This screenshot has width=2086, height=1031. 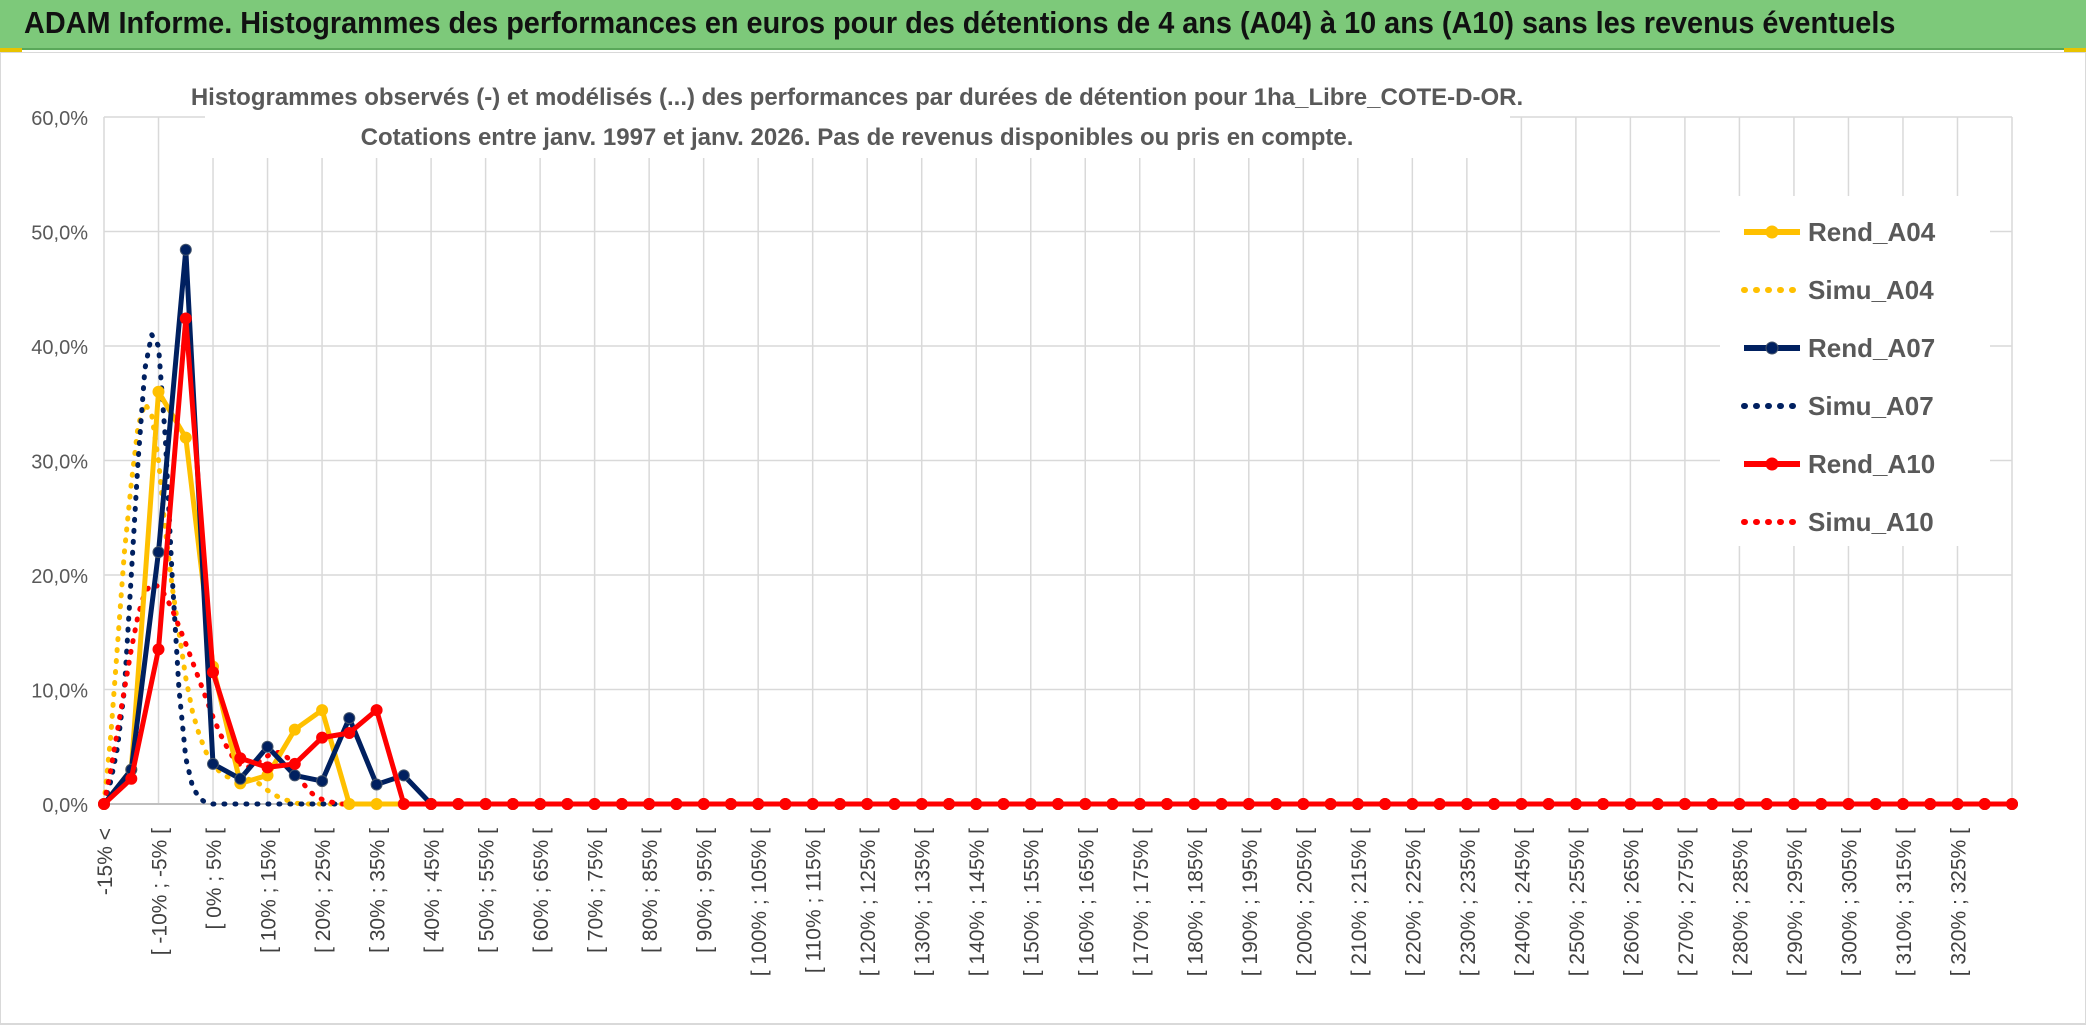 What do you see at coordinates (1904, 902) in the screenshot?
I see `x-tick-label: [ 310% ; 315% [` at bounding box center [1904, 902].